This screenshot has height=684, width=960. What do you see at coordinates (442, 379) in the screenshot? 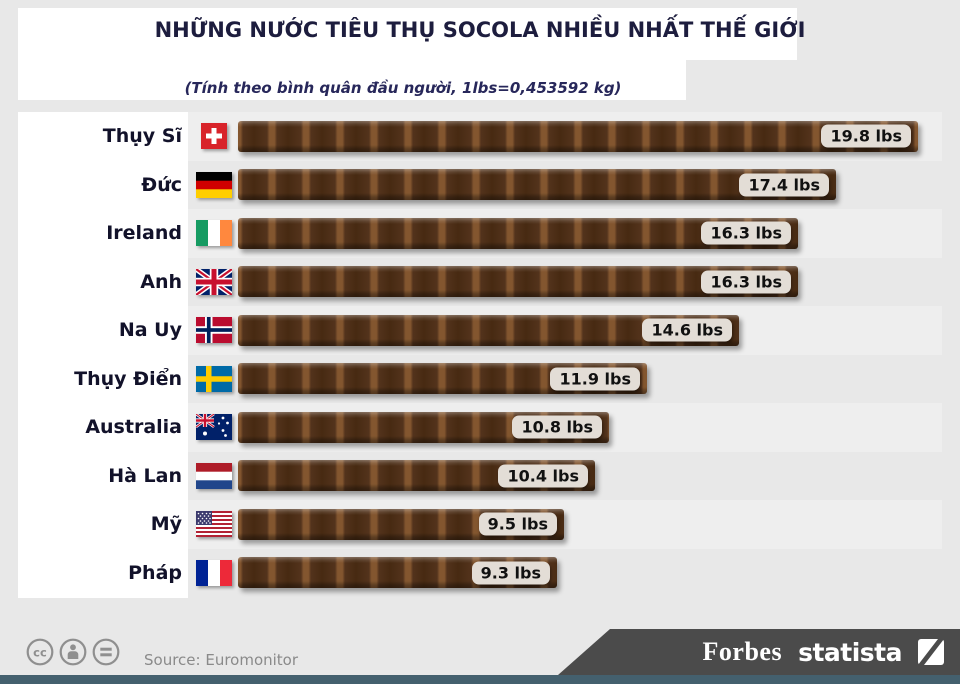
I see `chocolate-bar: 11.9 lbs` at bounding box center [442, 379].